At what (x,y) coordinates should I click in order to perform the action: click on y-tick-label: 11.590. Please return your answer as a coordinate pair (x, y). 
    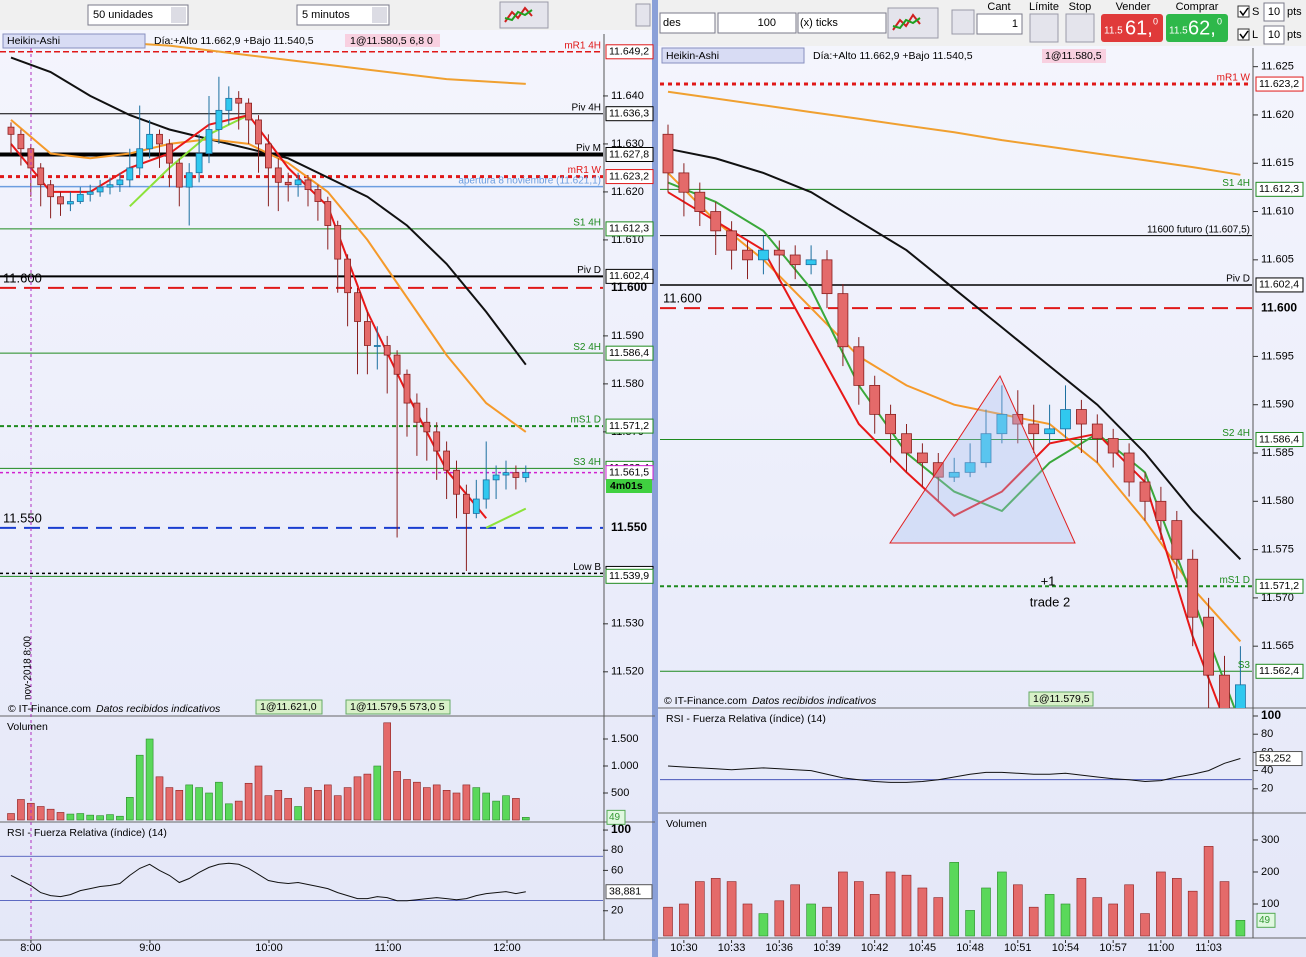
    Looking at the image, I should click on (627, 336).